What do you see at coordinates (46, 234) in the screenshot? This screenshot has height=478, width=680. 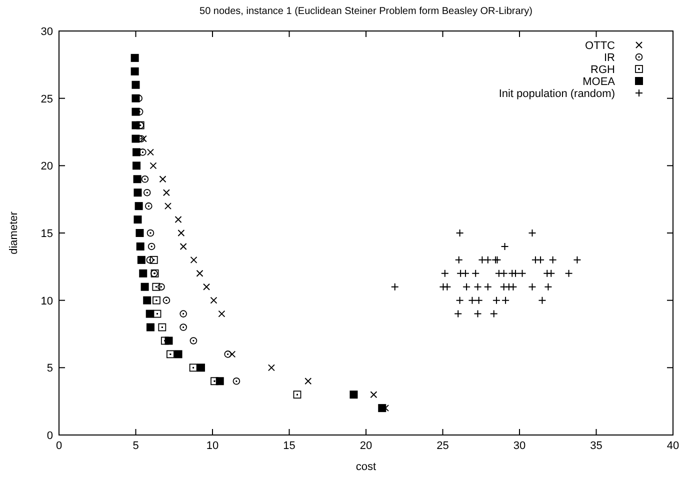 I see `y-tick-label: 15` at bounding box center [46, 234].